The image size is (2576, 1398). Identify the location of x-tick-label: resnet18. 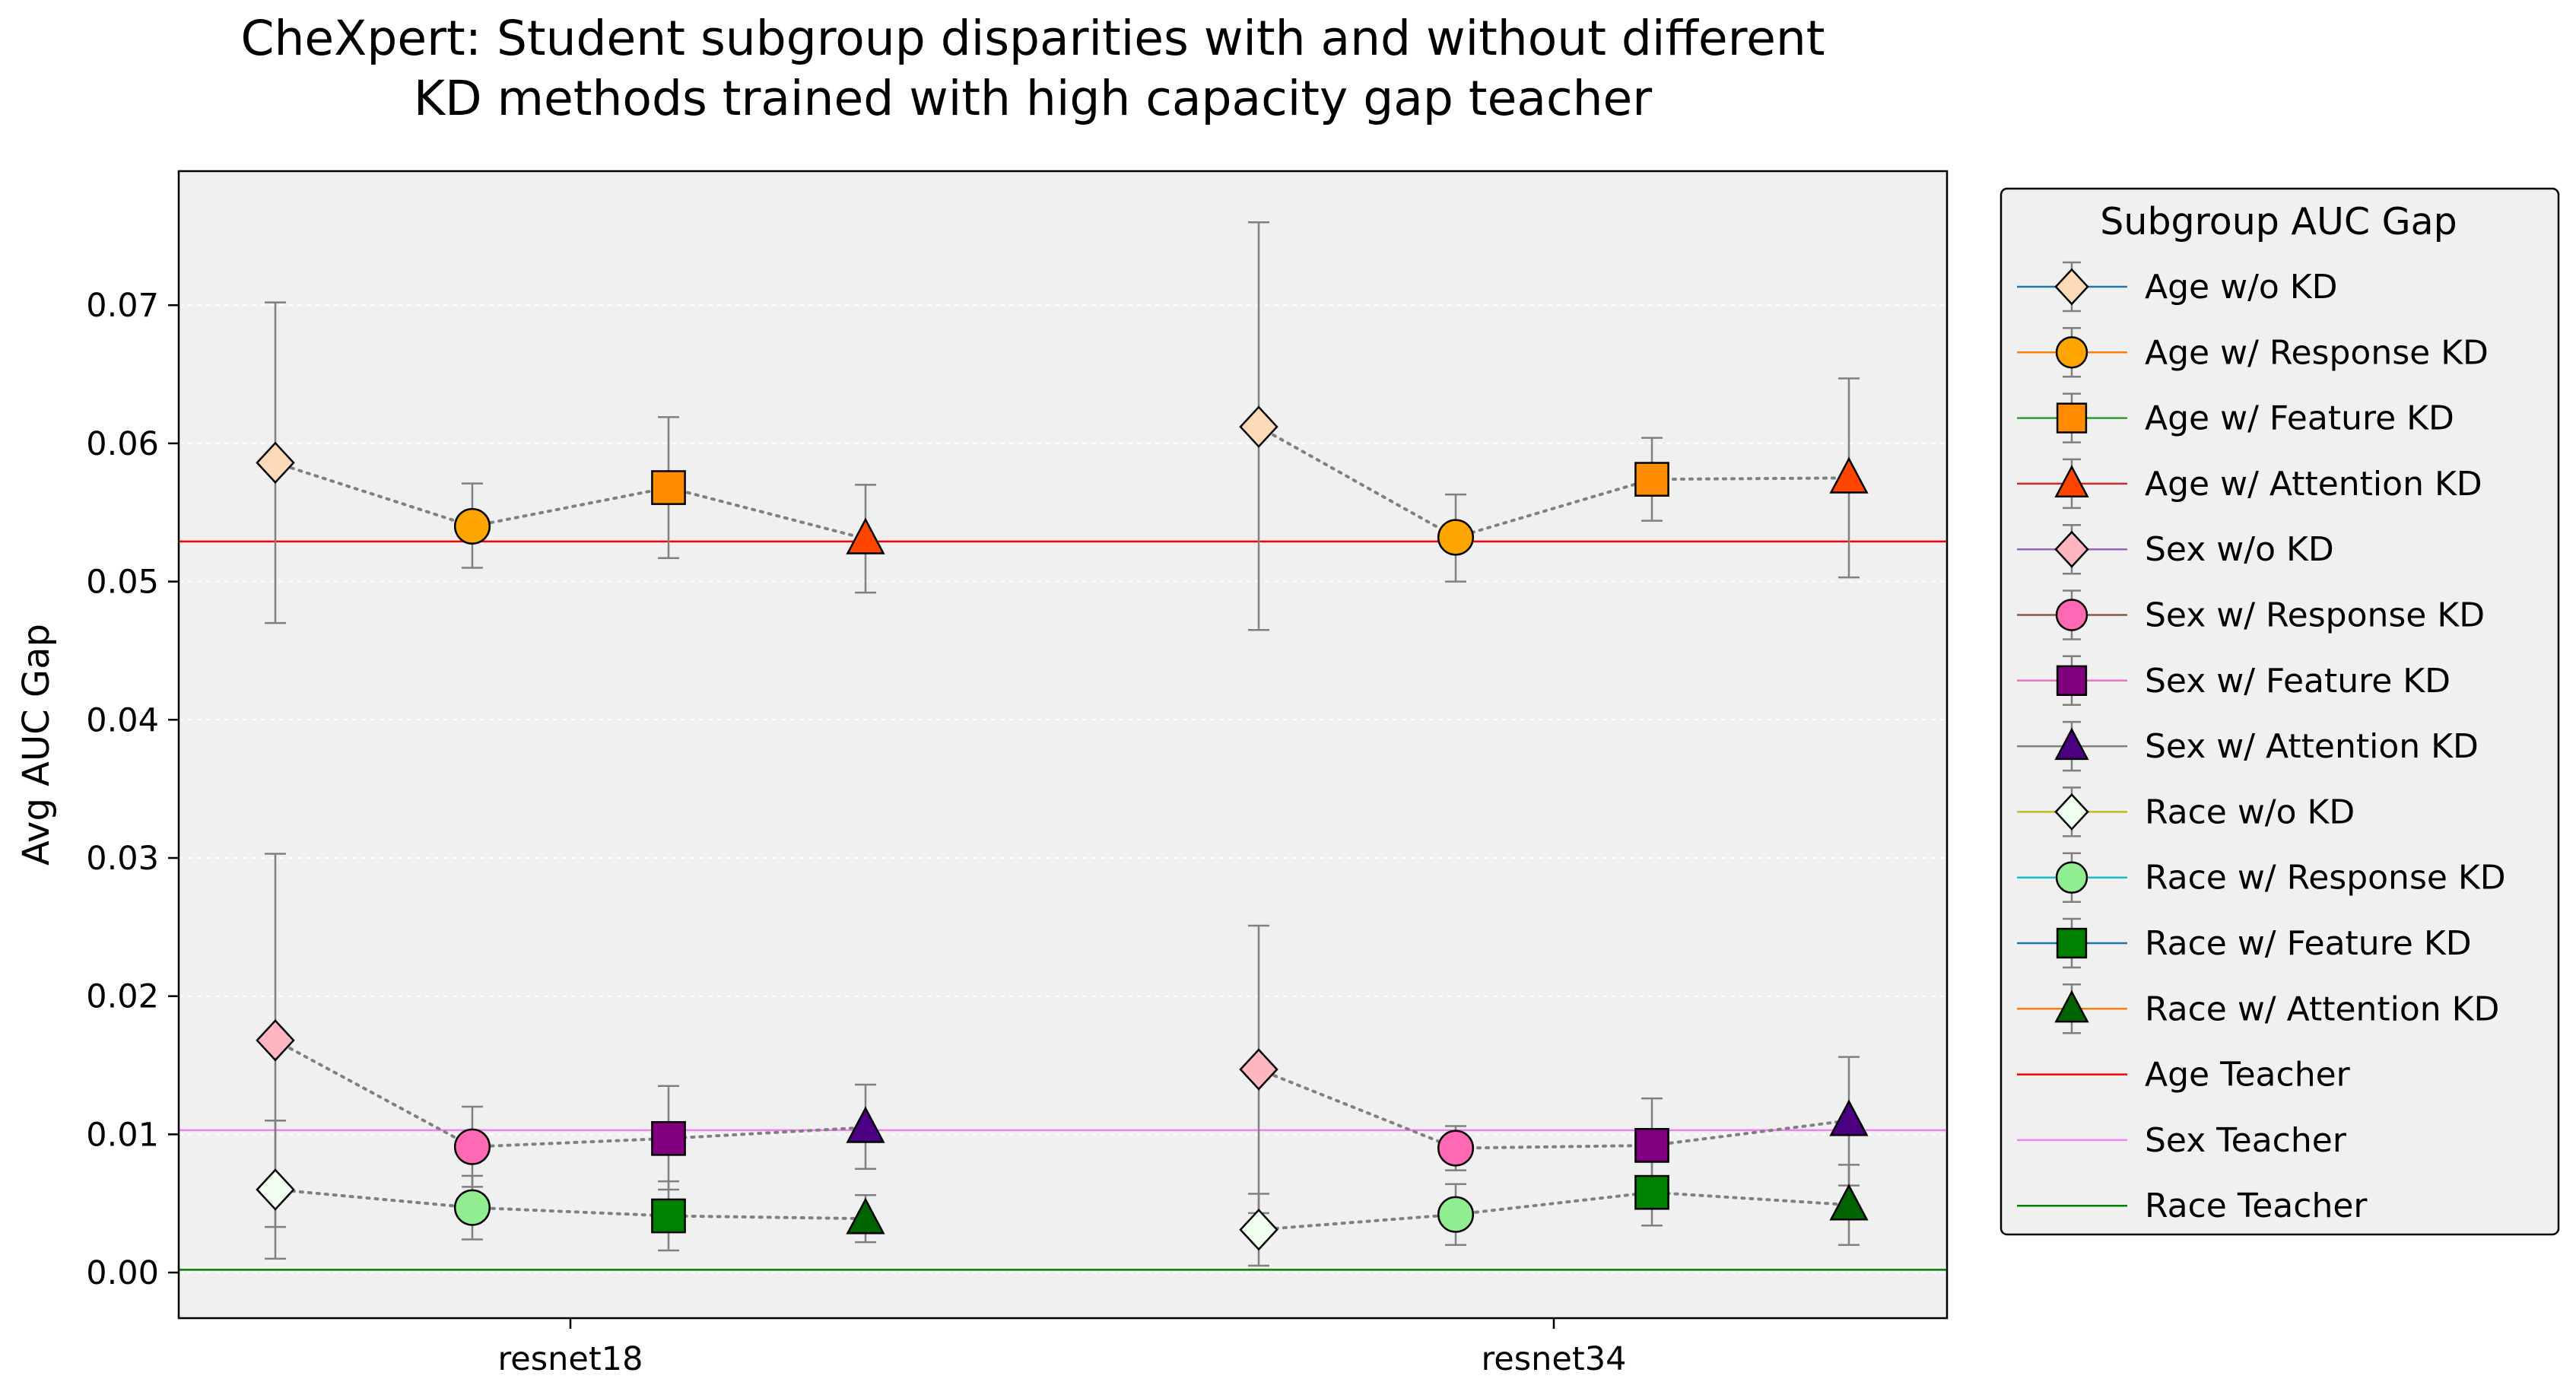
(570, 1359).